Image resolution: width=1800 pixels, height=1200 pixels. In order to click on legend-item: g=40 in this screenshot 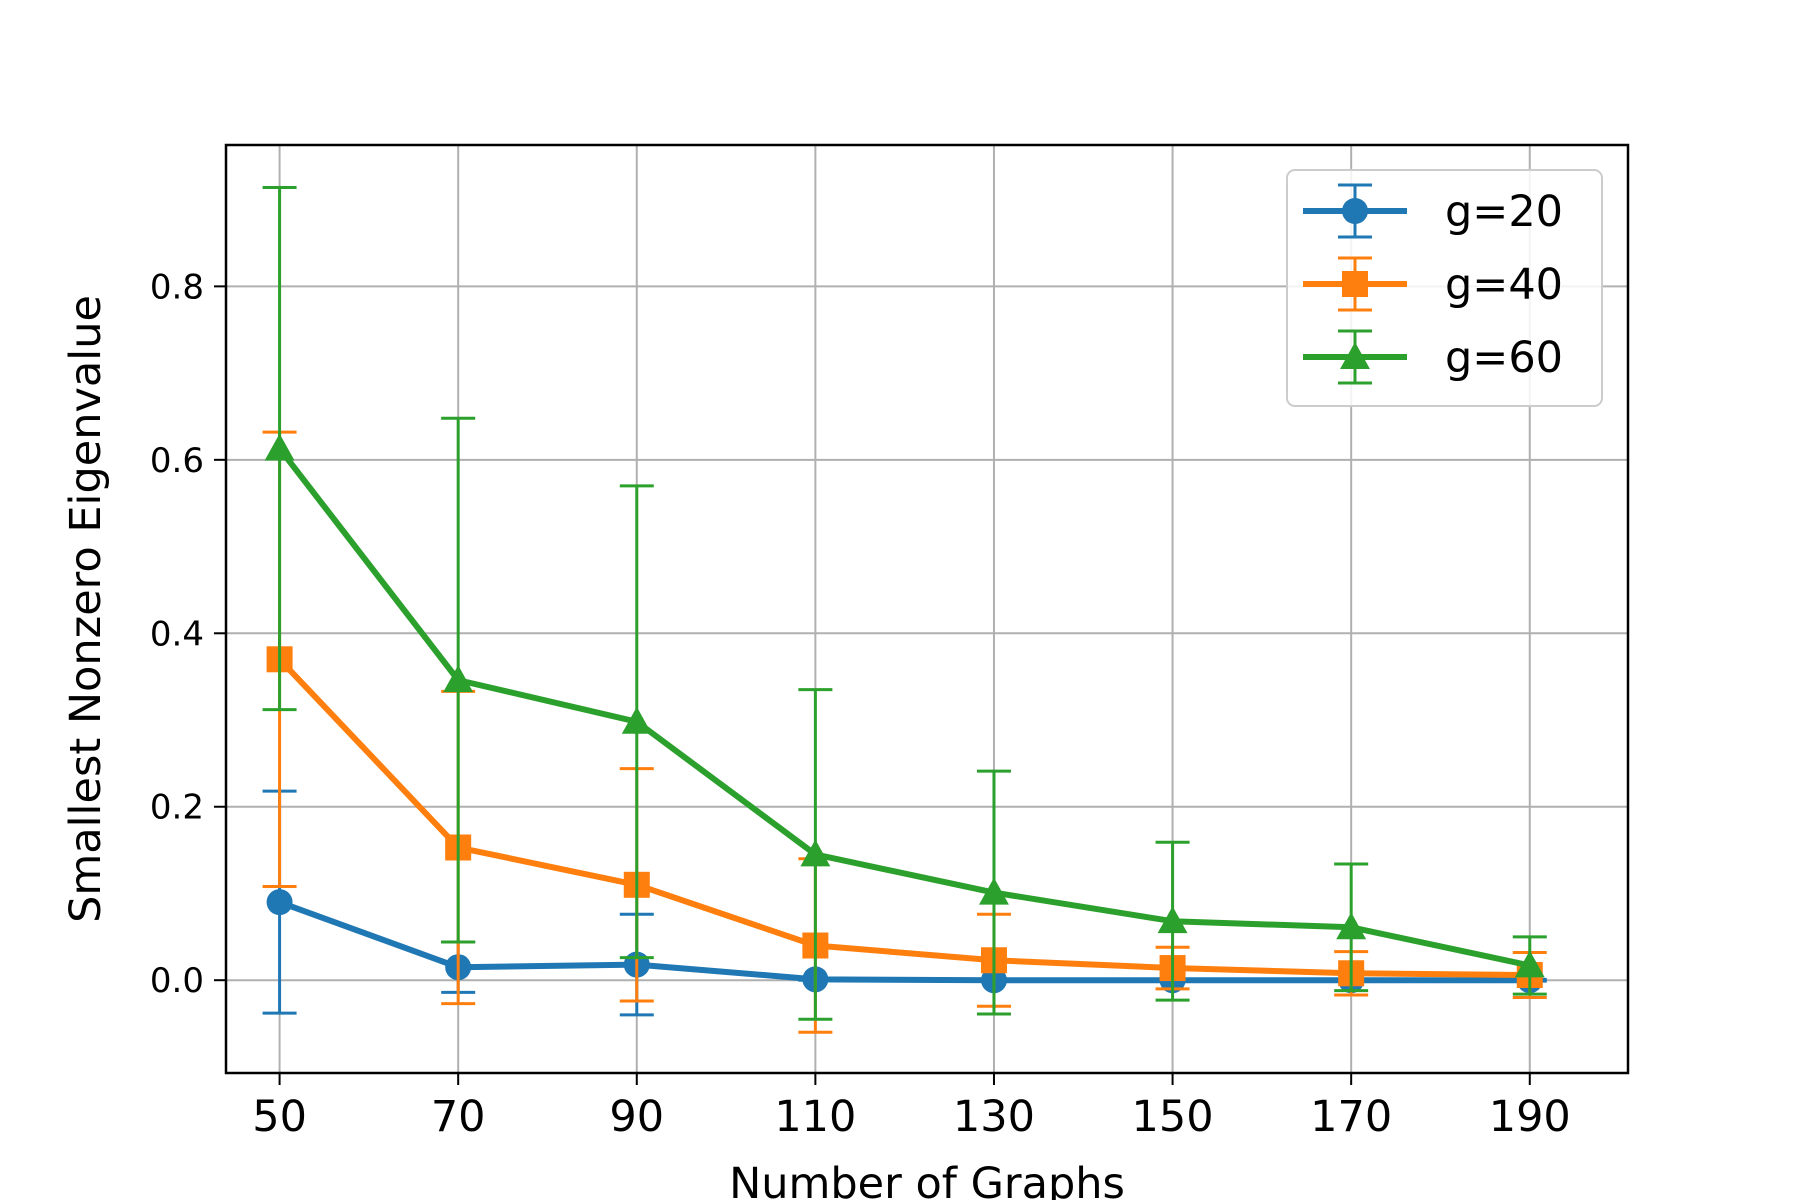, I will do `click(1433, 284)`.